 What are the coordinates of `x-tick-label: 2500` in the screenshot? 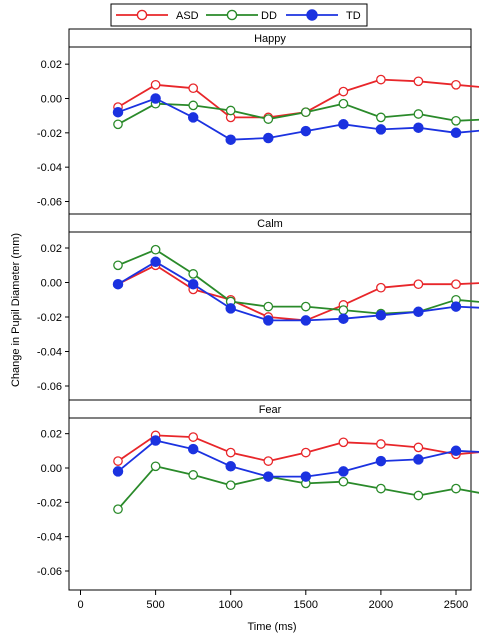 It's located at (456, 605).